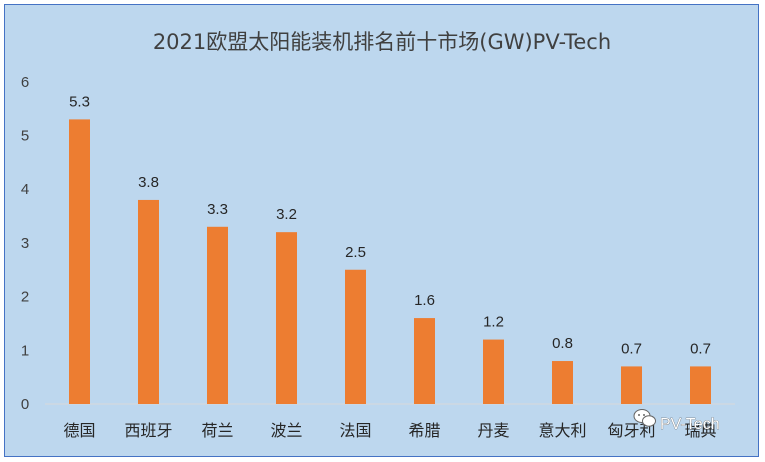 The width and height of the screenshot is (765, 462). Describe the element at coordinates (25, 136) in the screenshot. I see `y-tick-label: 5` at that location.